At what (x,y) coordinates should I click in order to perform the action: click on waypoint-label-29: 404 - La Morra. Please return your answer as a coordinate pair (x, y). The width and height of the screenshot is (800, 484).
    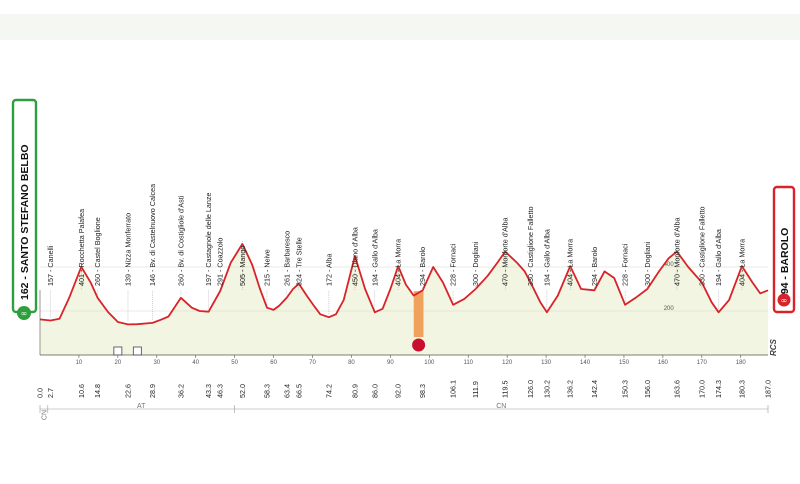
    Looking at the image, I should click on (741, 262).